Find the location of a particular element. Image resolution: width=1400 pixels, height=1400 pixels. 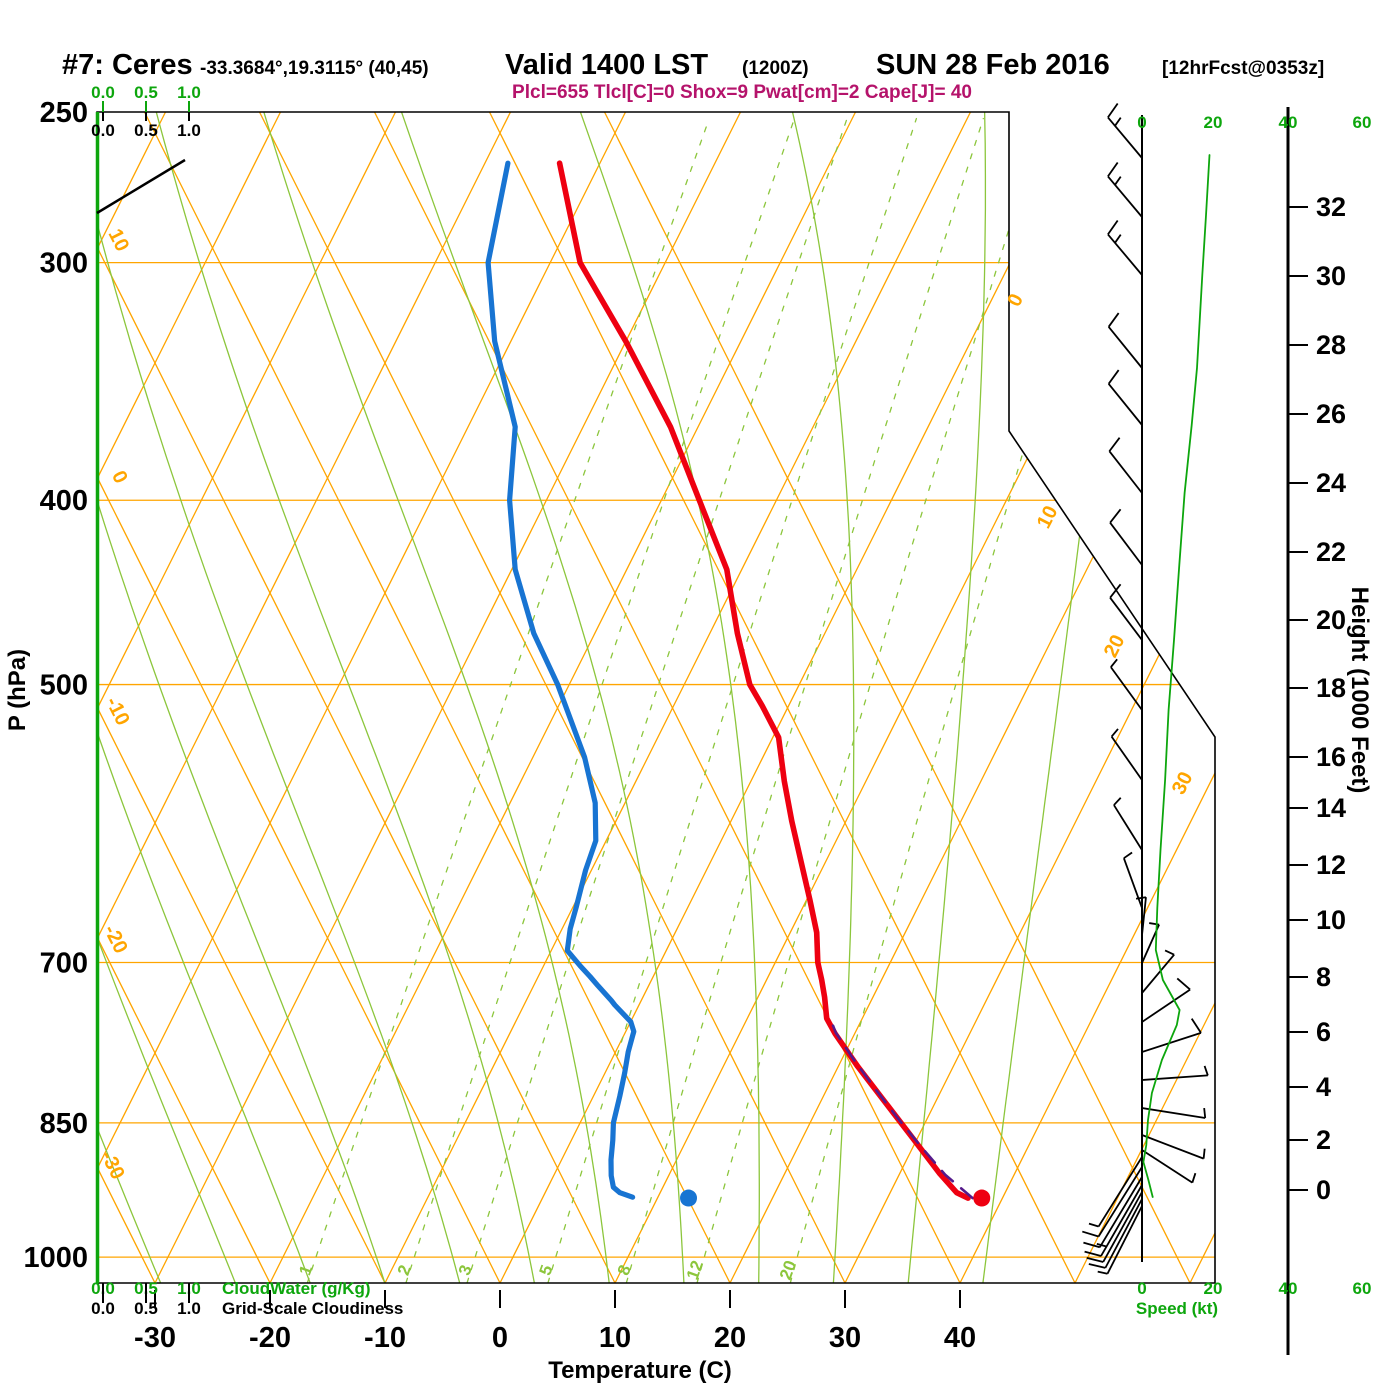

speed-scale-top: 0 20 40 60 is located at coordinates (1254, 122).